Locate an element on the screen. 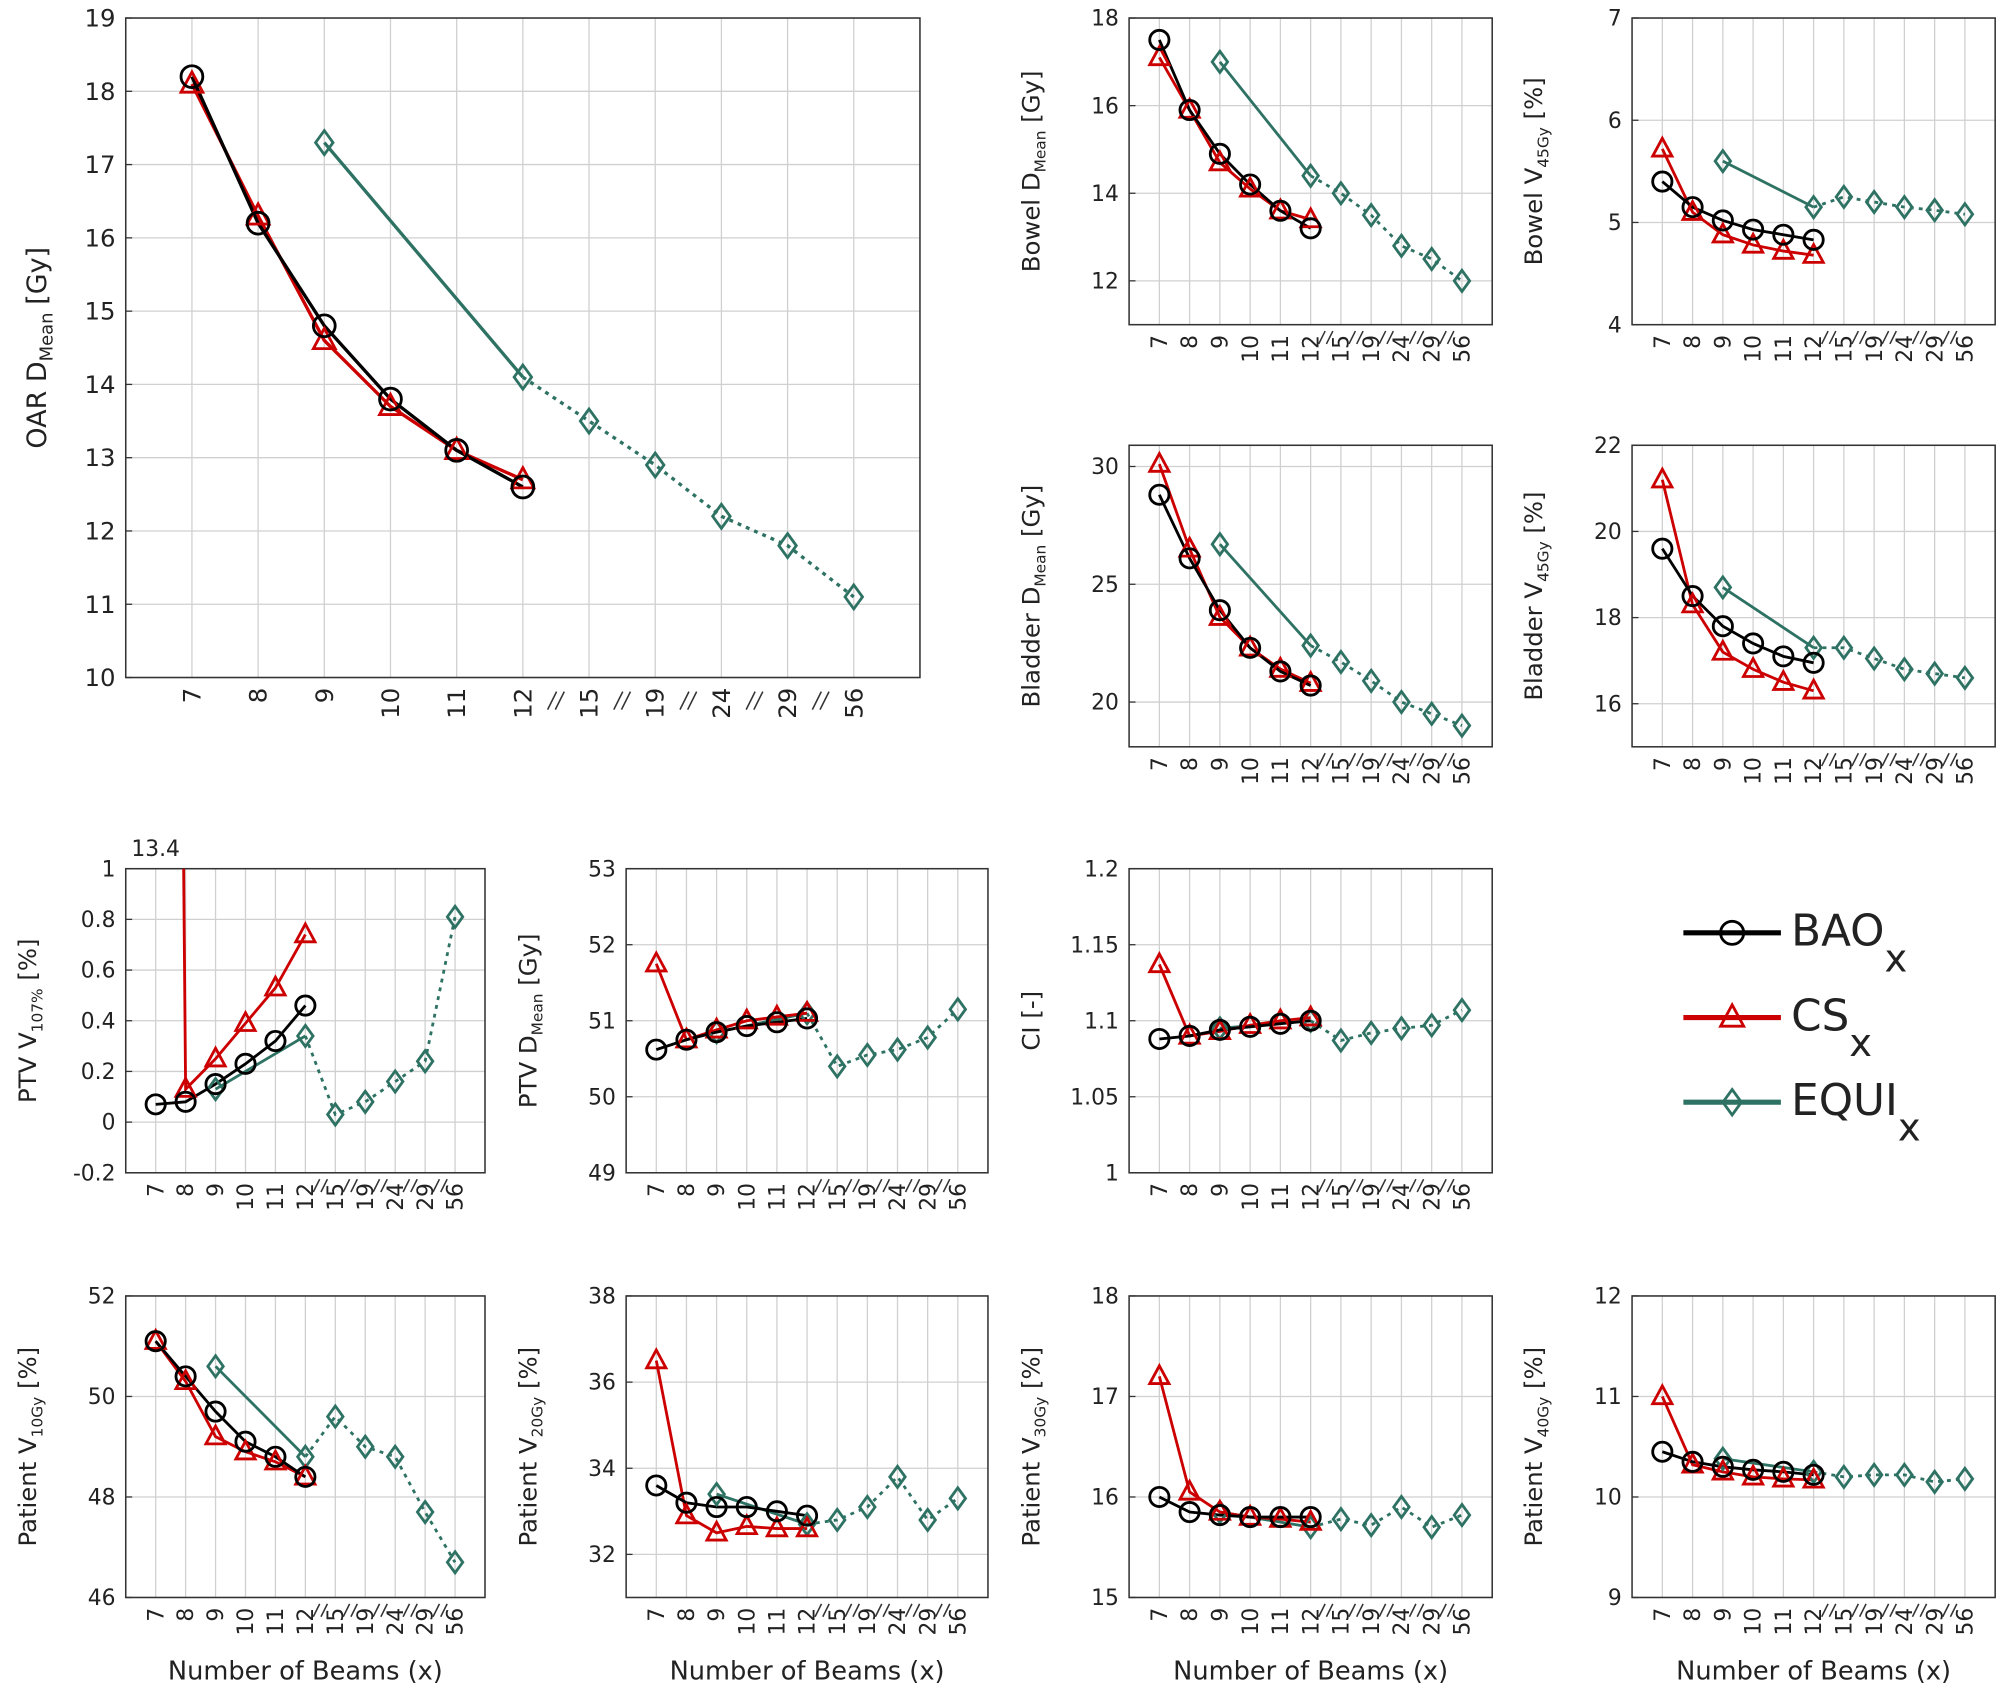 The height and width of the screenshot is (1693, 2008). y-tick-label: 19 is located at coordinates (99, 18).